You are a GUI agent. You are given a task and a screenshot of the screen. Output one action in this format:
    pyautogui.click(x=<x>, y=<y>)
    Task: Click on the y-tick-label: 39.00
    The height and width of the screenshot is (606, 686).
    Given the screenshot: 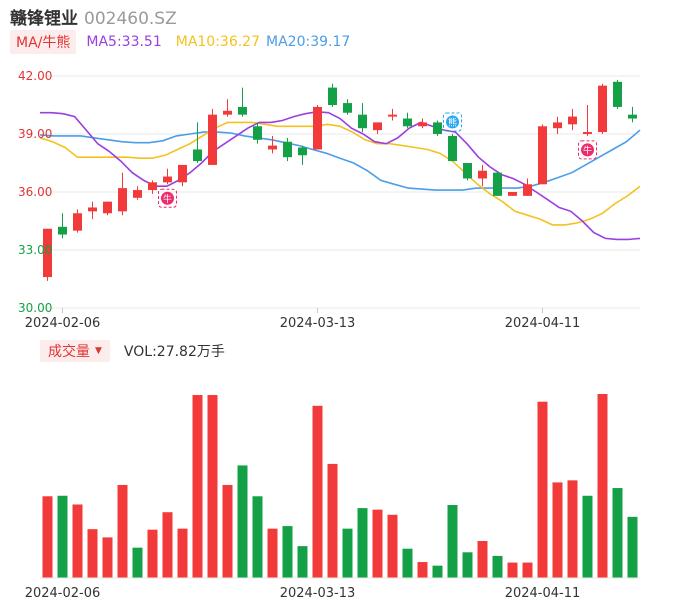 What is the action you would take?
    pyautogui.click(x=35, y=134)
    